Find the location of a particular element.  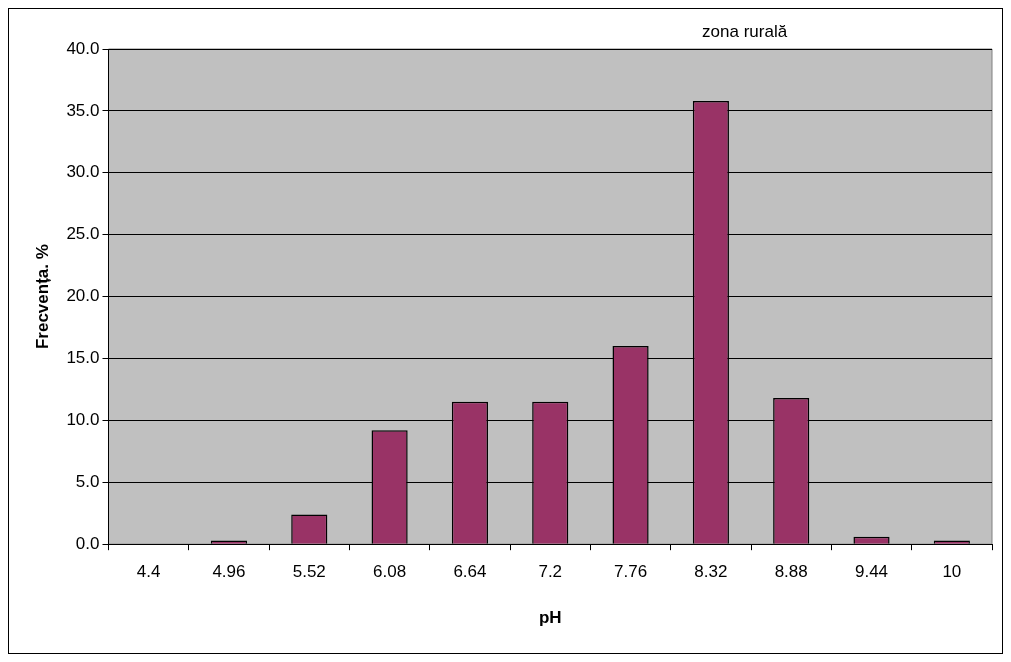

y-tick-label: 10.0 is located at coordinates (83, 420).